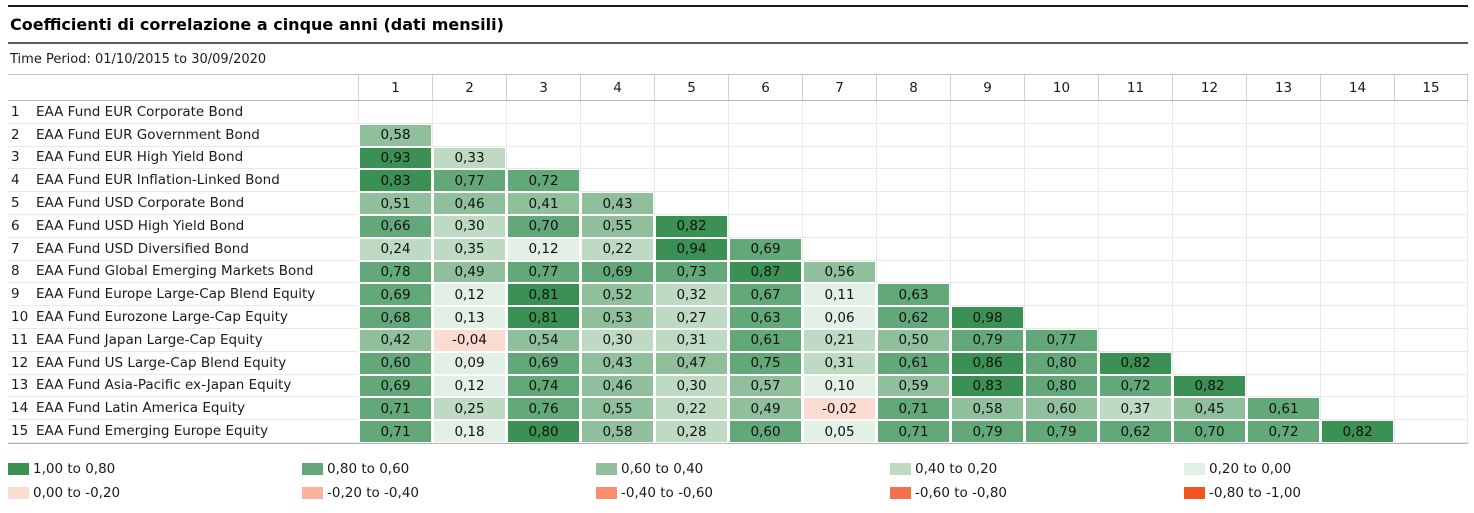 This screenshot has width=1474, height=513. I want to click on empty-cell-r1-c13, so click(1283, 112).